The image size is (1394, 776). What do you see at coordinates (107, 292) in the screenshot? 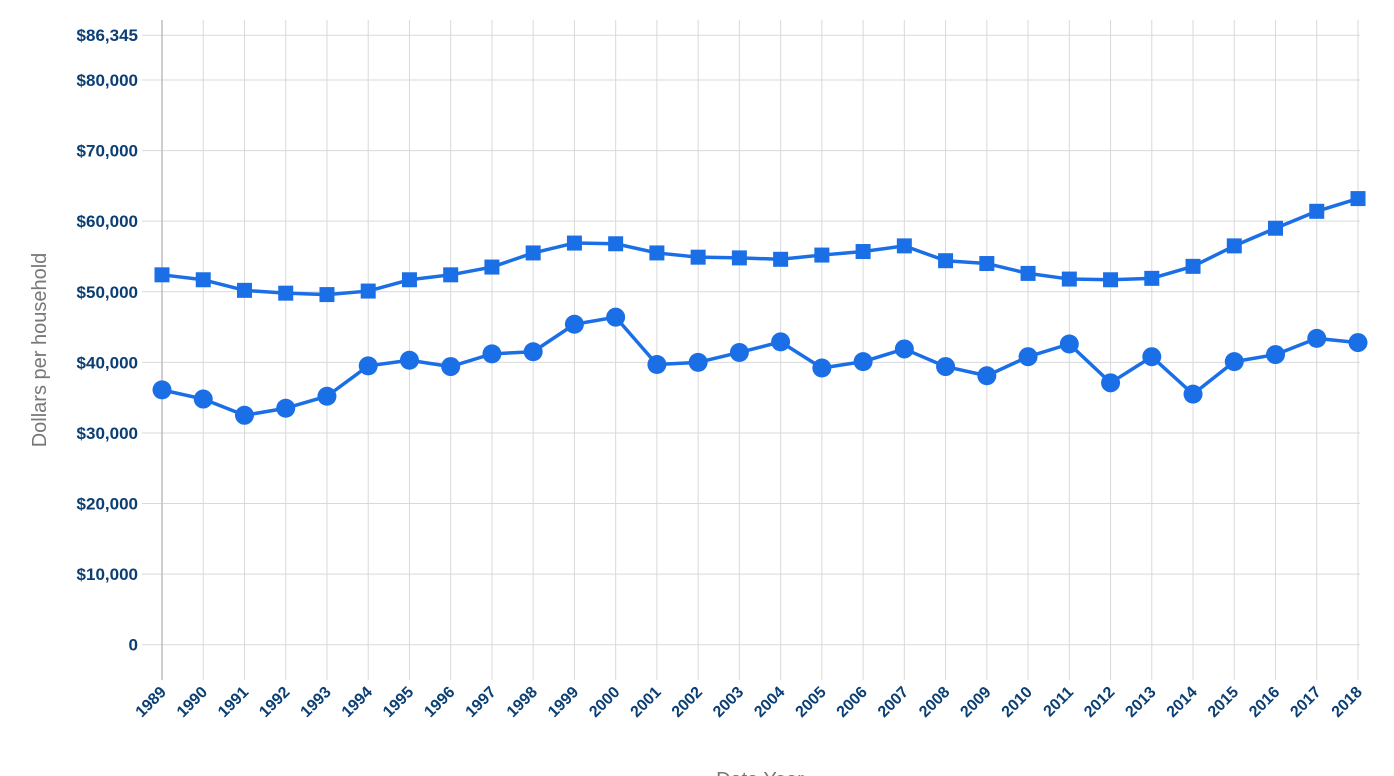
I see `y-tick-label: $50,000` at bounding box center [107, 292].